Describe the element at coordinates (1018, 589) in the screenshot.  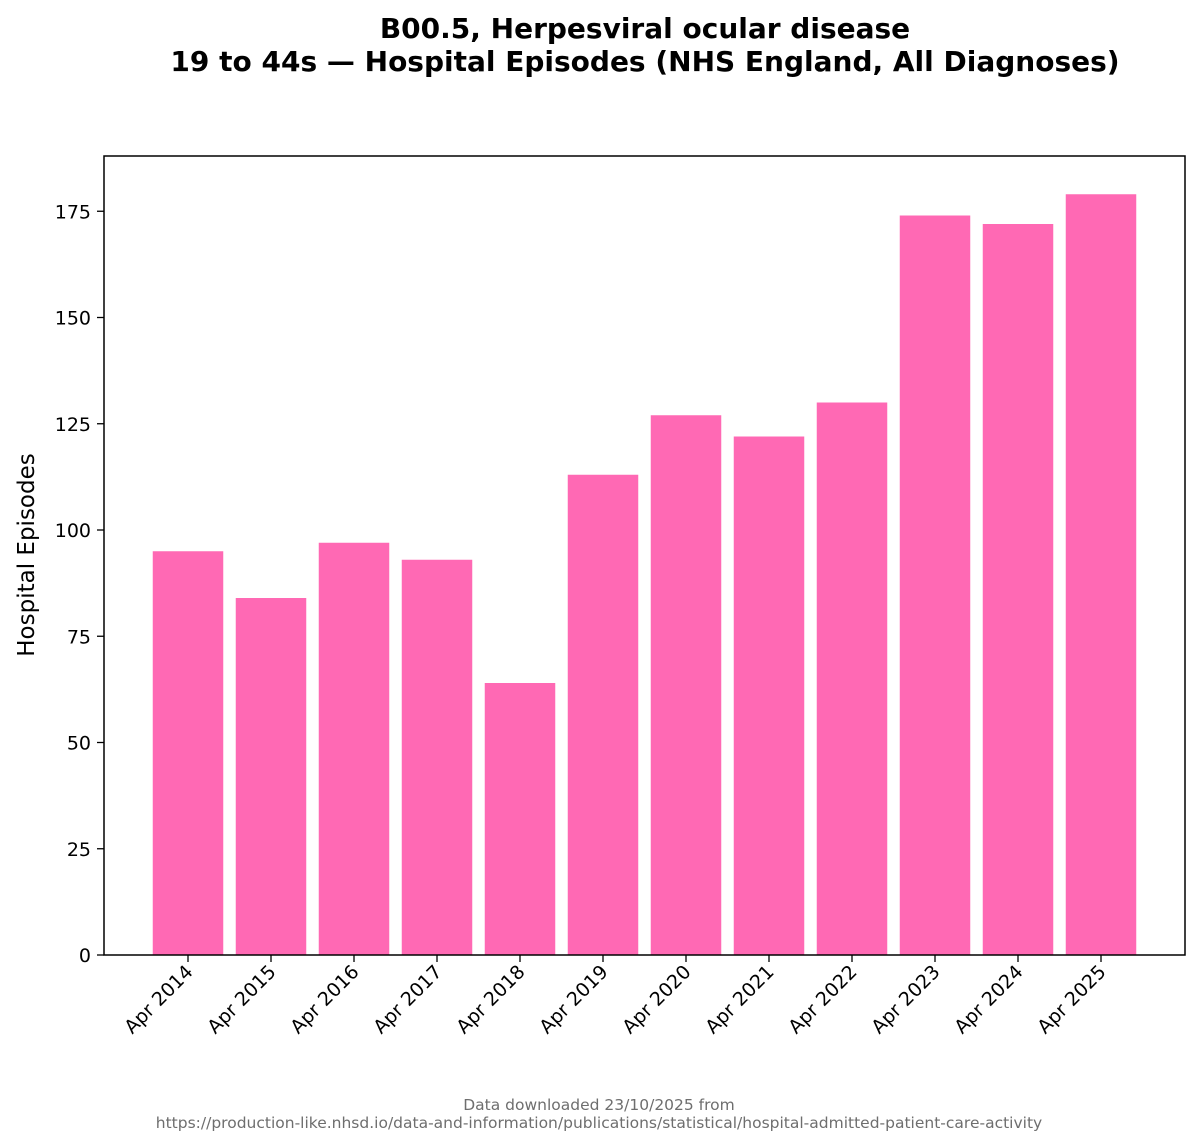
I see `bar-apr-2024` at that location.